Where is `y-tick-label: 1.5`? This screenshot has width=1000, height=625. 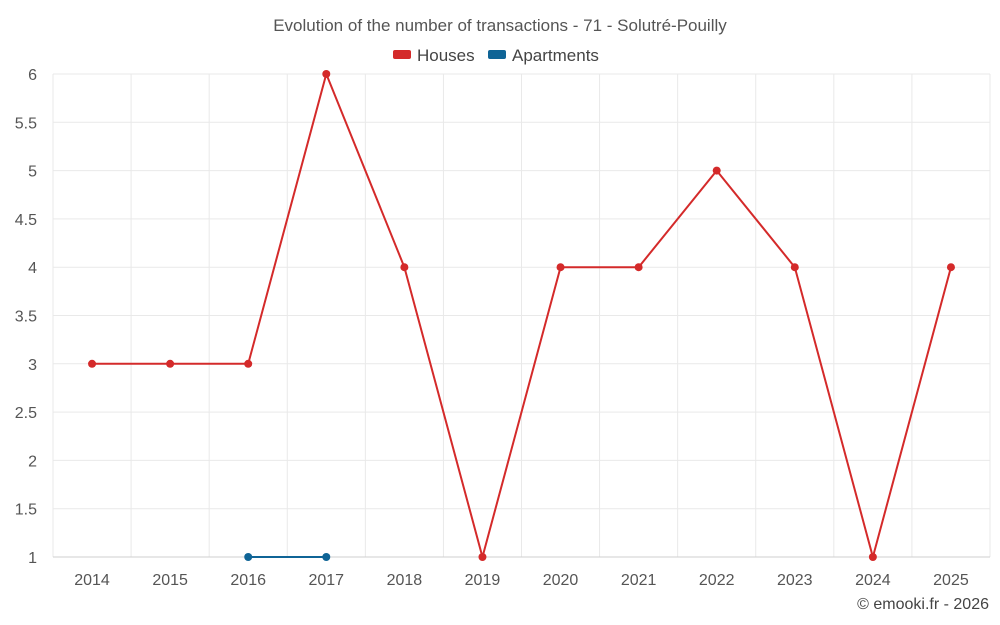
y-tick-label: 1.5 is located at coordinates (26, 510).